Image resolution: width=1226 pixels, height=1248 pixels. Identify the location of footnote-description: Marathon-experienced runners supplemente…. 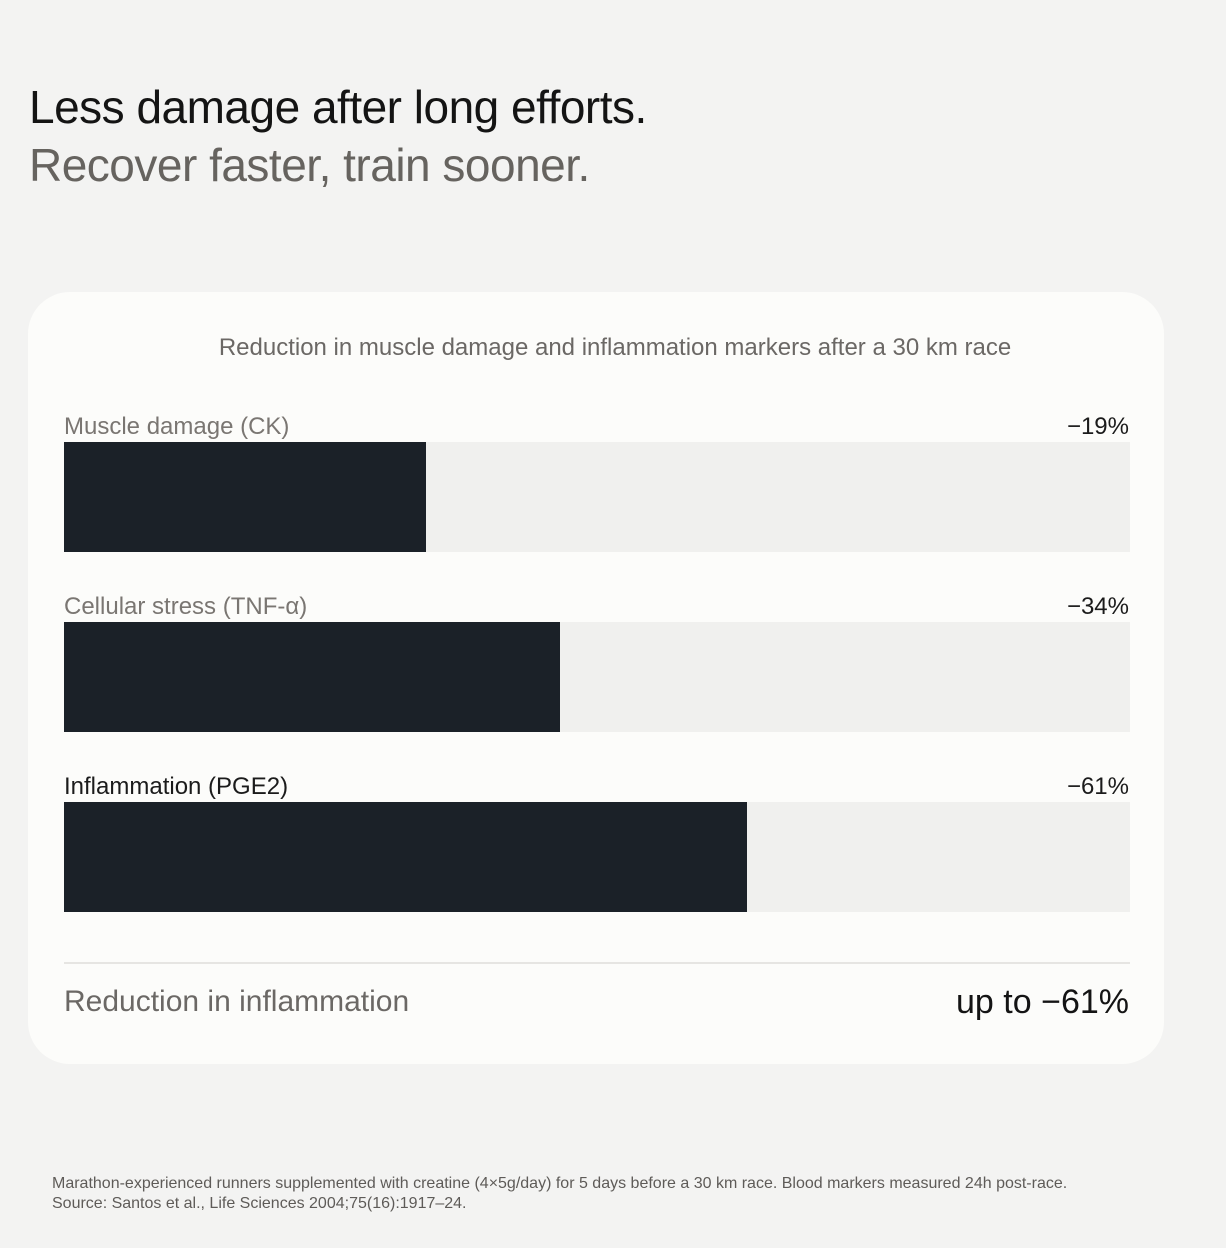
(560, 1183).